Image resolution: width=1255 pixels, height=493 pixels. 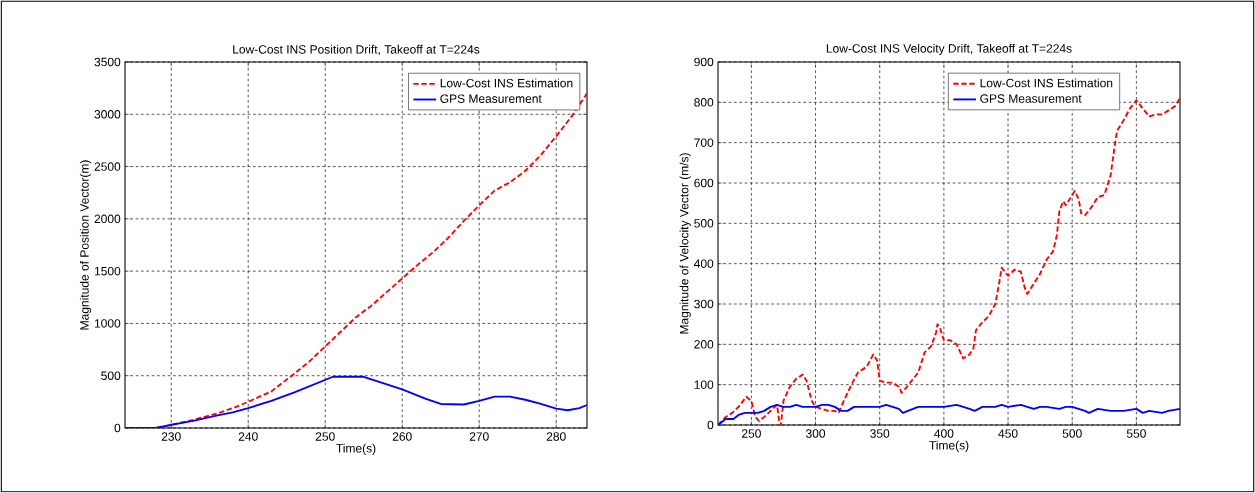 What do you see at coordinates (815, 433) in the screenshot?
I see `x-tick-label: 300` at bounding box center [815, 433].